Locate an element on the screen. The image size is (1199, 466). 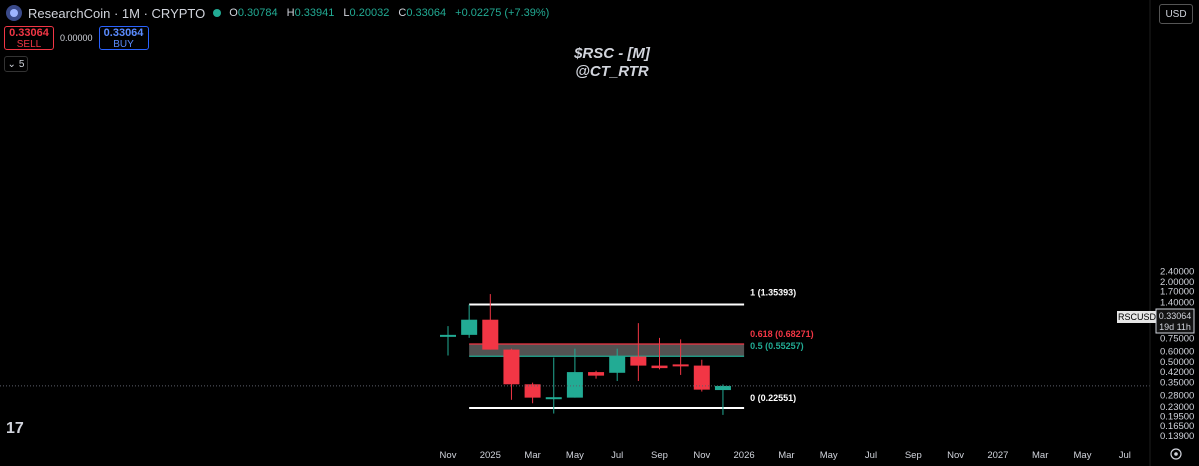
watermark-title: $RSC - [M] is located at coordinates (612, 53).